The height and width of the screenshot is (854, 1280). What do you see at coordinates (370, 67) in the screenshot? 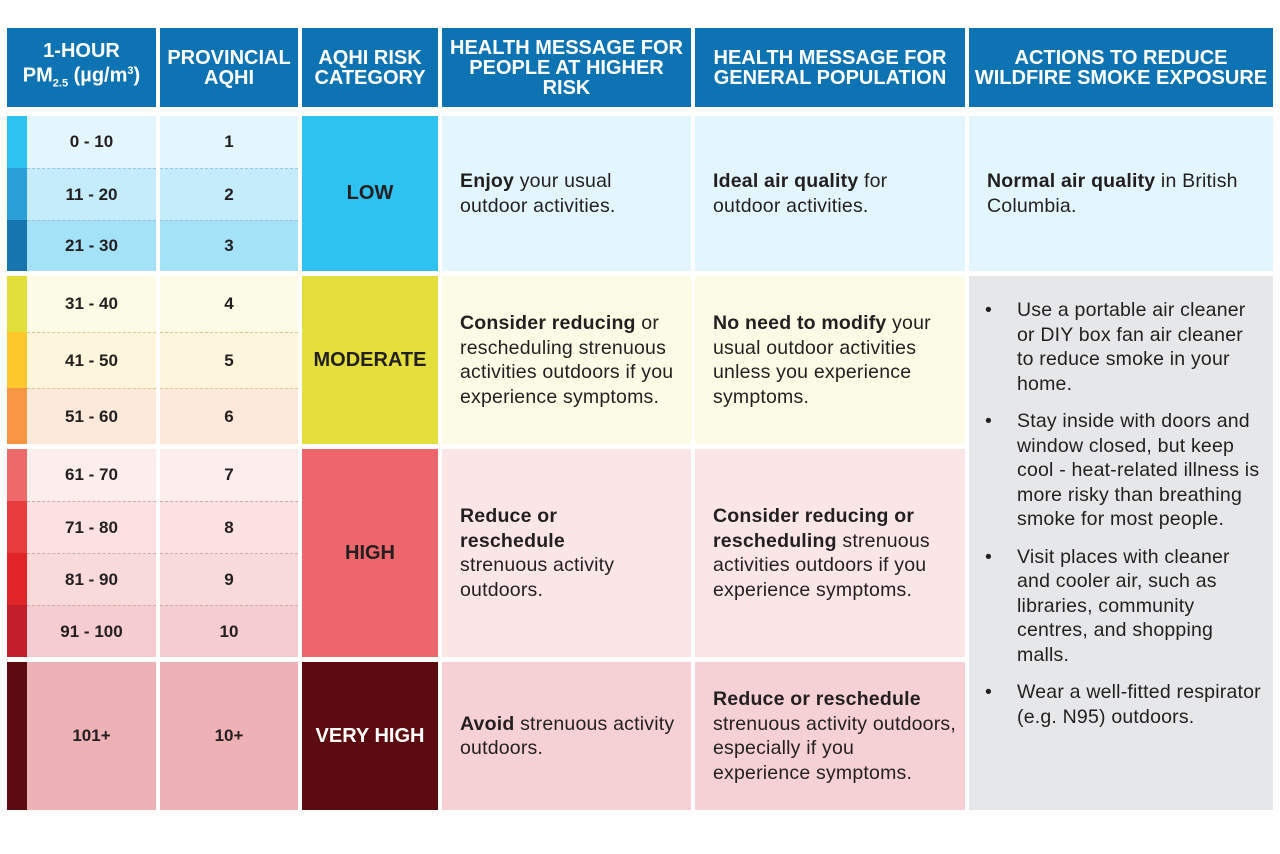
I see `header-risk-category: AQHI RISK CATEGORY` at bounding box center [370, 67].